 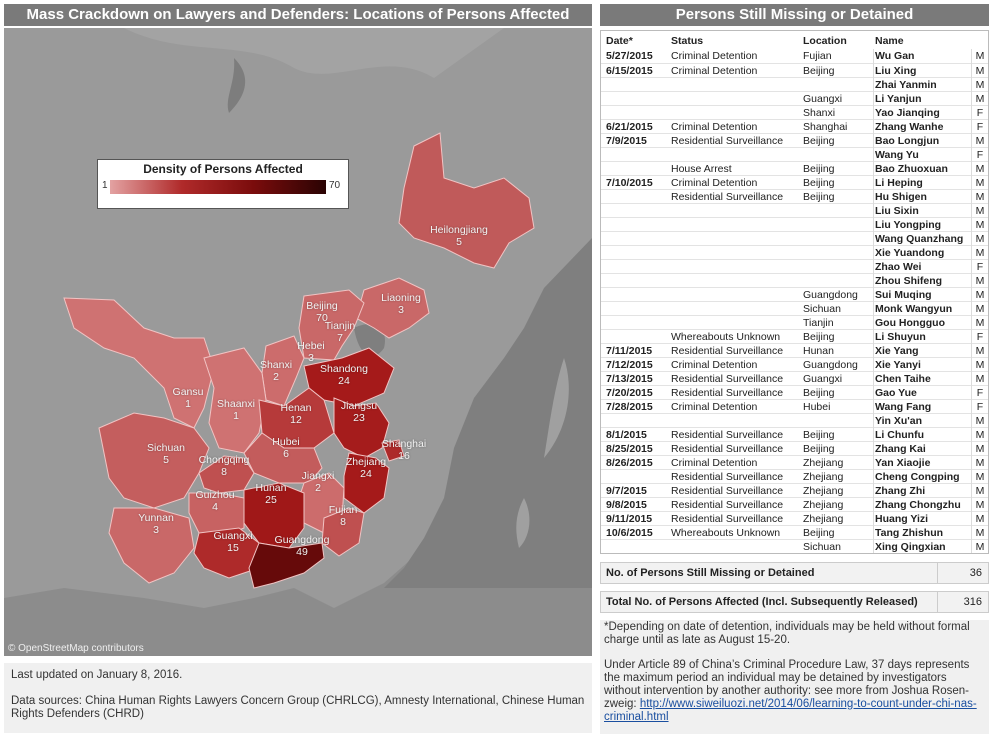 I want to click on table-row: Tianjin Gou Hongguo M, so click(x=794, y=322).